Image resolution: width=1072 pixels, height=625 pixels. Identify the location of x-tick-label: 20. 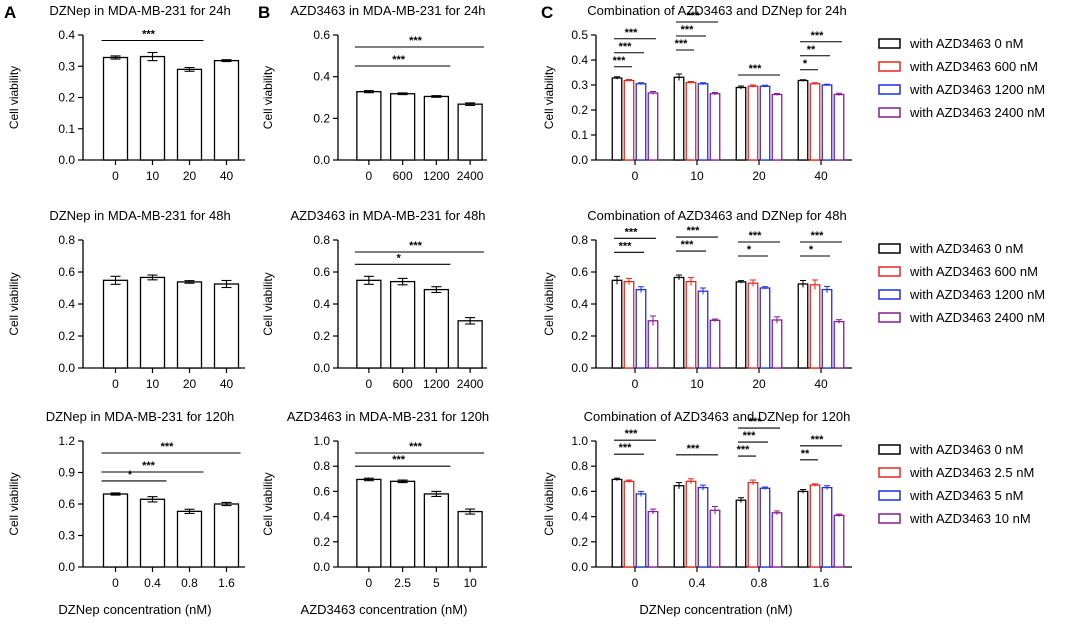
(759, 176).